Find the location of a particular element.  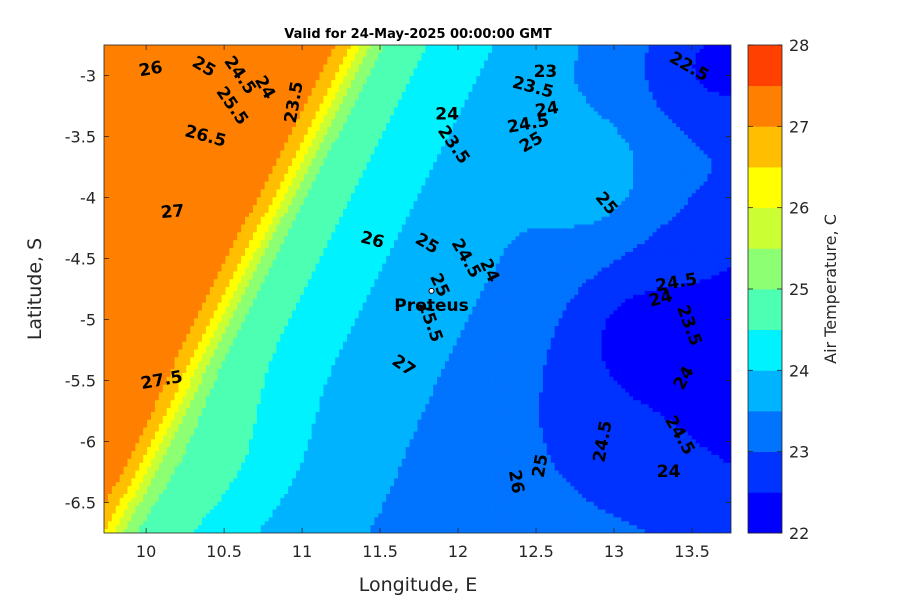

colorbar-tick-label: 26 is located at coordinates (799, 208).